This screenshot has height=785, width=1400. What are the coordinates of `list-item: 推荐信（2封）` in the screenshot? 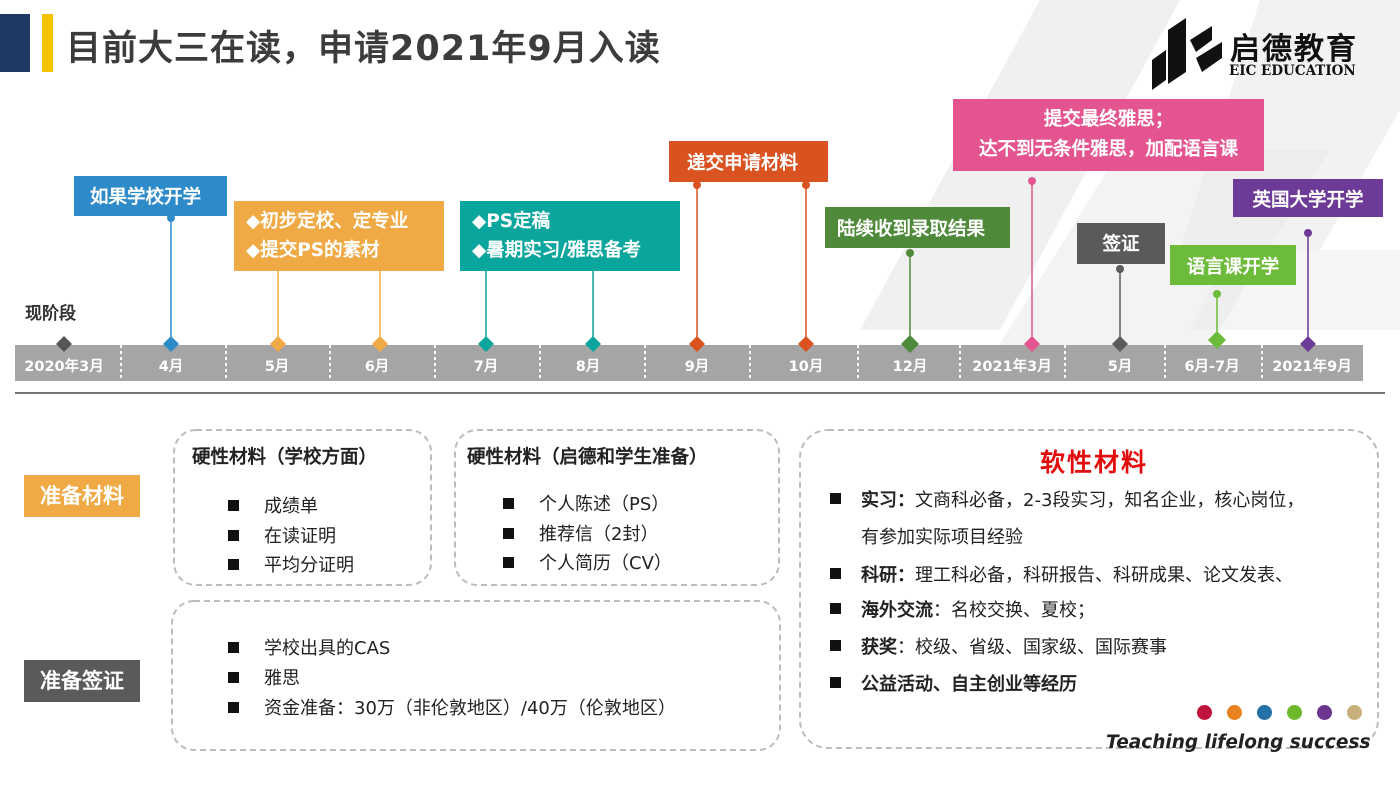 It's located at (587, 535).